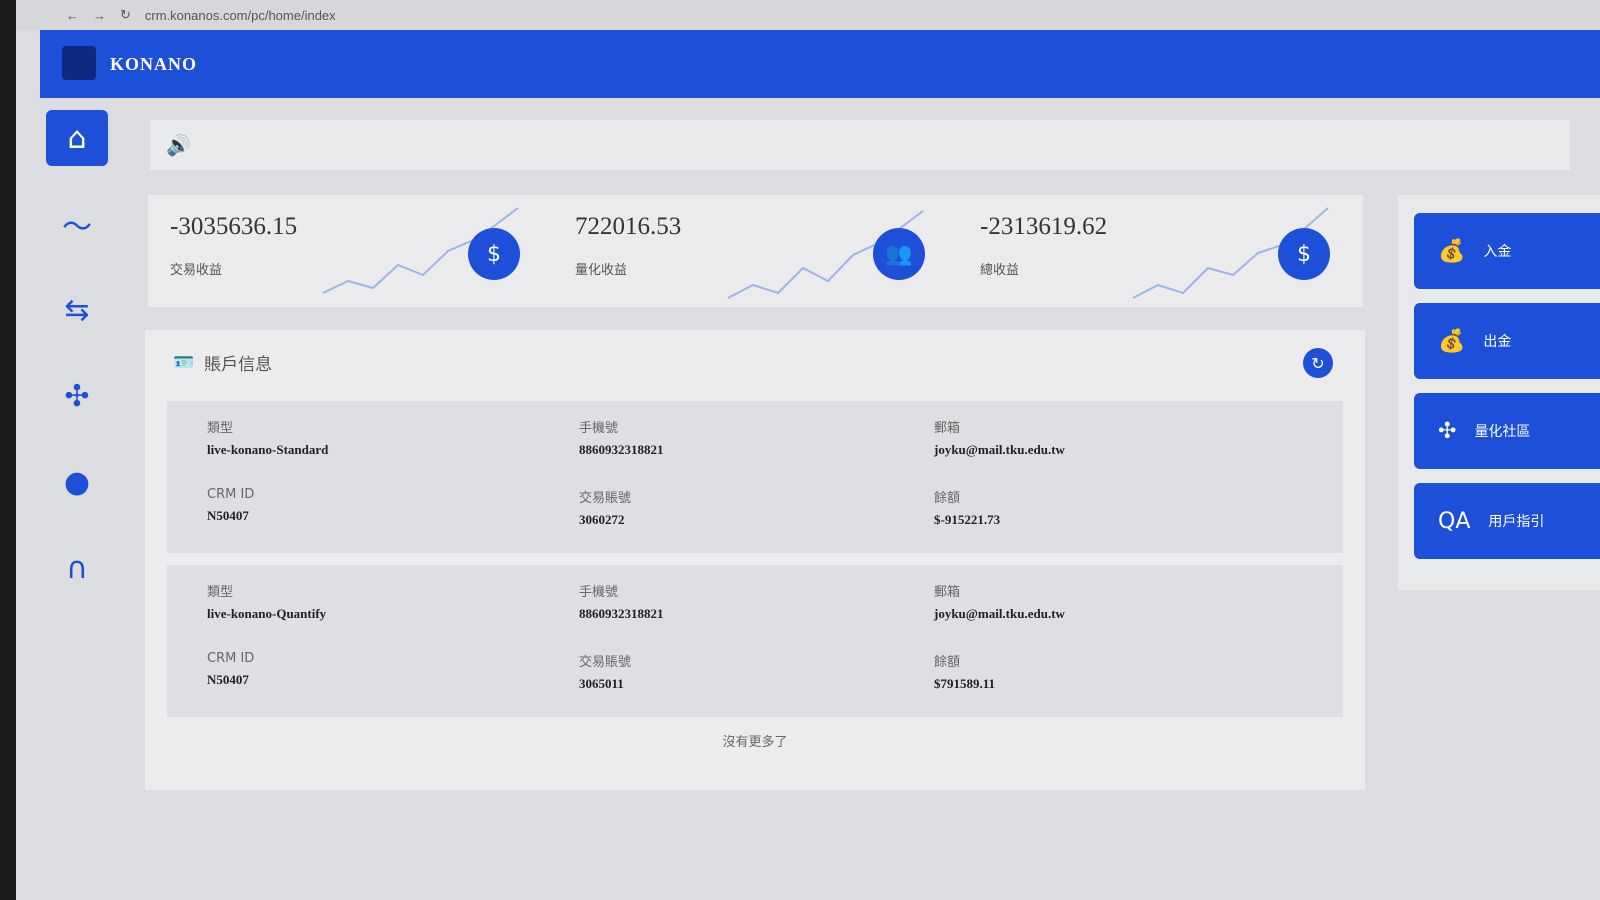 The image size is (1600, 900). What do you see at coordinates (1502, 432) in the screenshot?
I see `action-label: 量化社區` at bounding box center [1502, 432].